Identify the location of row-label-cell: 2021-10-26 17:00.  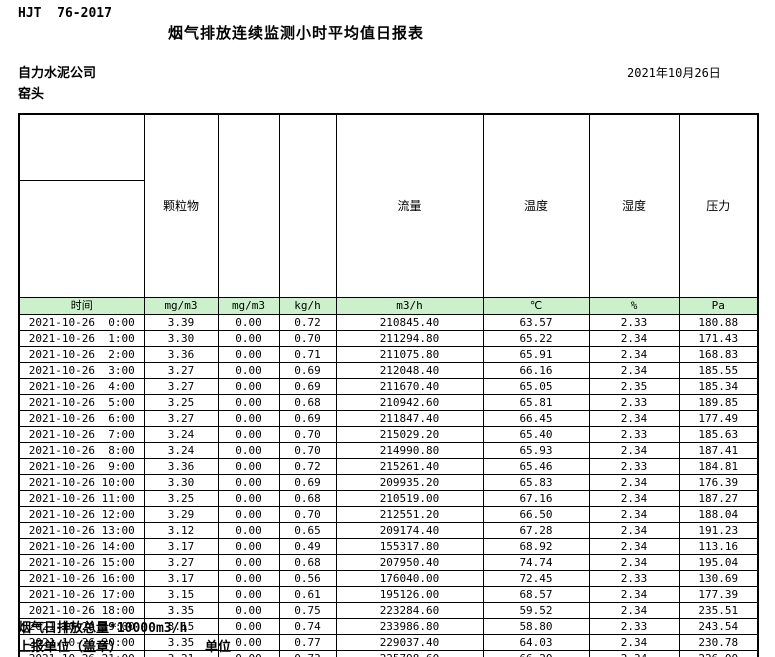
(81, 594).